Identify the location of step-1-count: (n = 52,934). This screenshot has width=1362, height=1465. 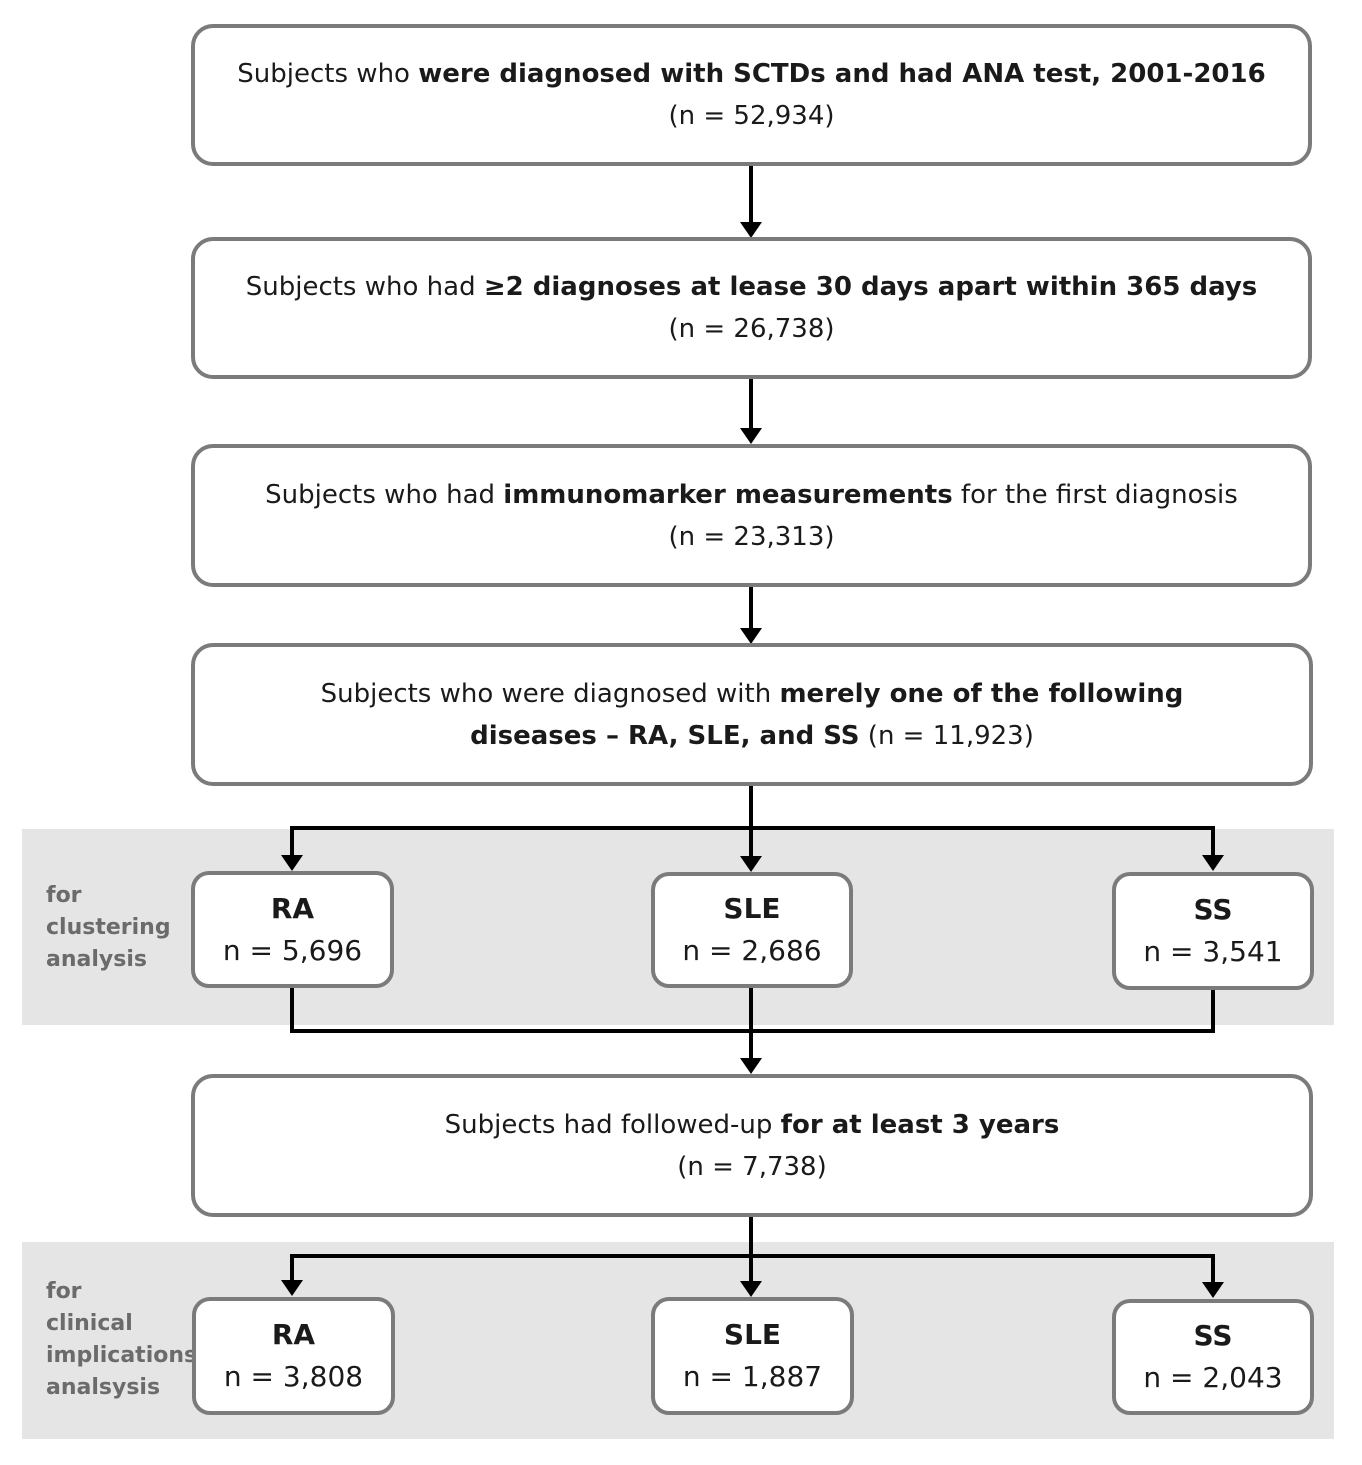
(751, 116).